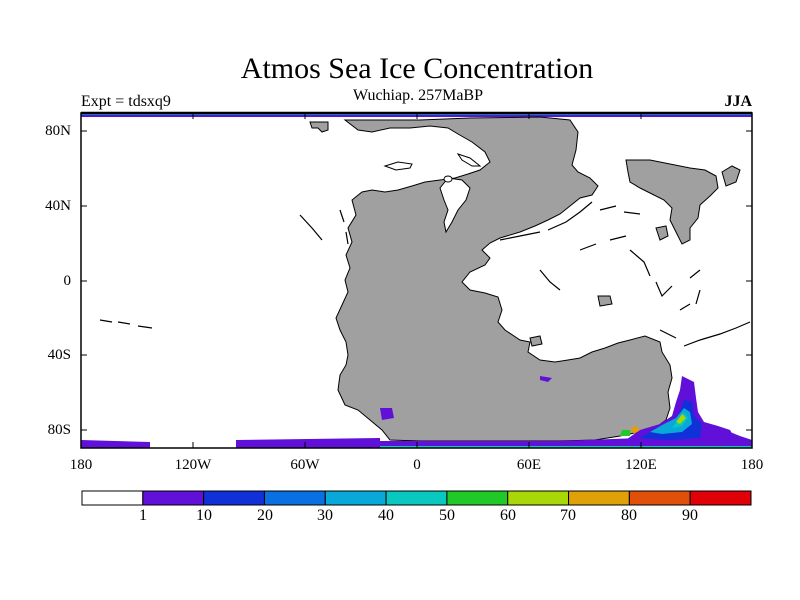  I want to click on lon-label-60w: 60W, so click(305, 465).